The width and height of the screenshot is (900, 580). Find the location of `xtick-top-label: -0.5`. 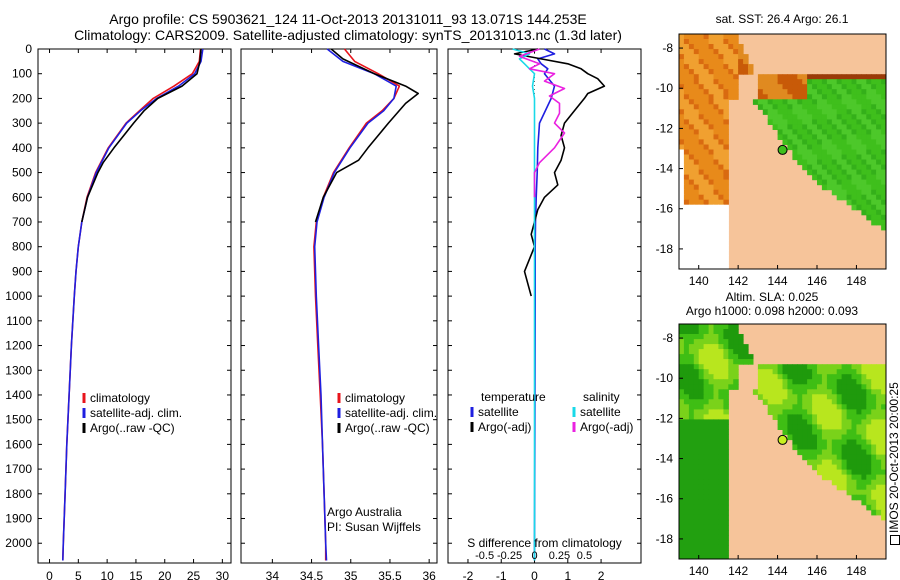

xtick-top-label: -0.5 is located at coordinates (484, 556).